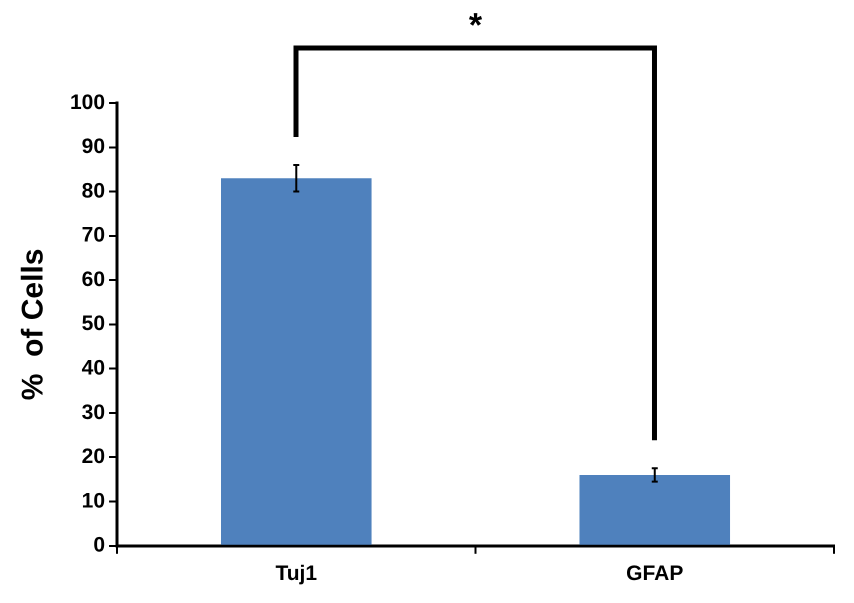 The width and height of the screenshot is (854, 603). Describe the element at coordinates (94, 456) in the screenshot. I see `y-tick-label: 20` at that location.